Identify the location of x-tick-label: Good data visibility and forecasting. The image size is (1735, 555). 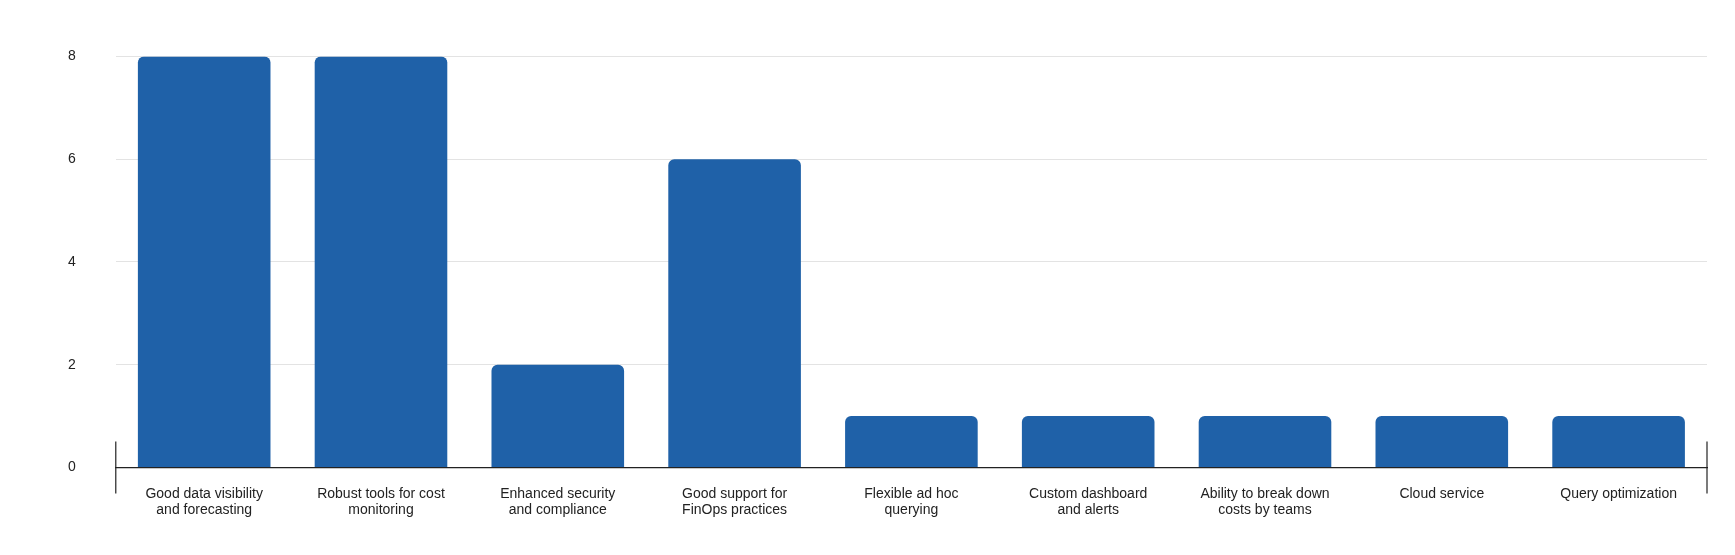
(204, 501).